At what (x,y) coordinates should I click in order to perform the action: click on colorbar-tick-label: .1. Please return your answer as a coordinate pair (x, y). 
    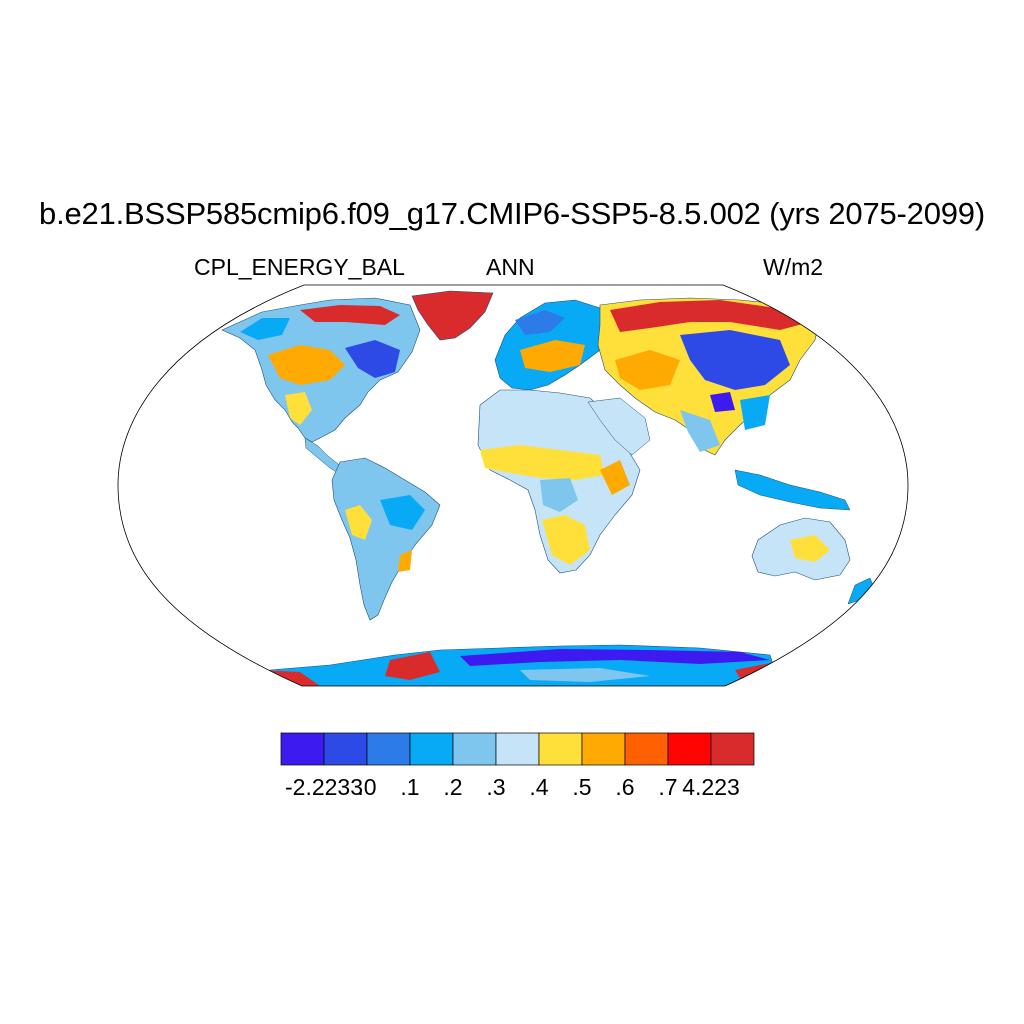
    Looking at the image, I should click on (410, 787).